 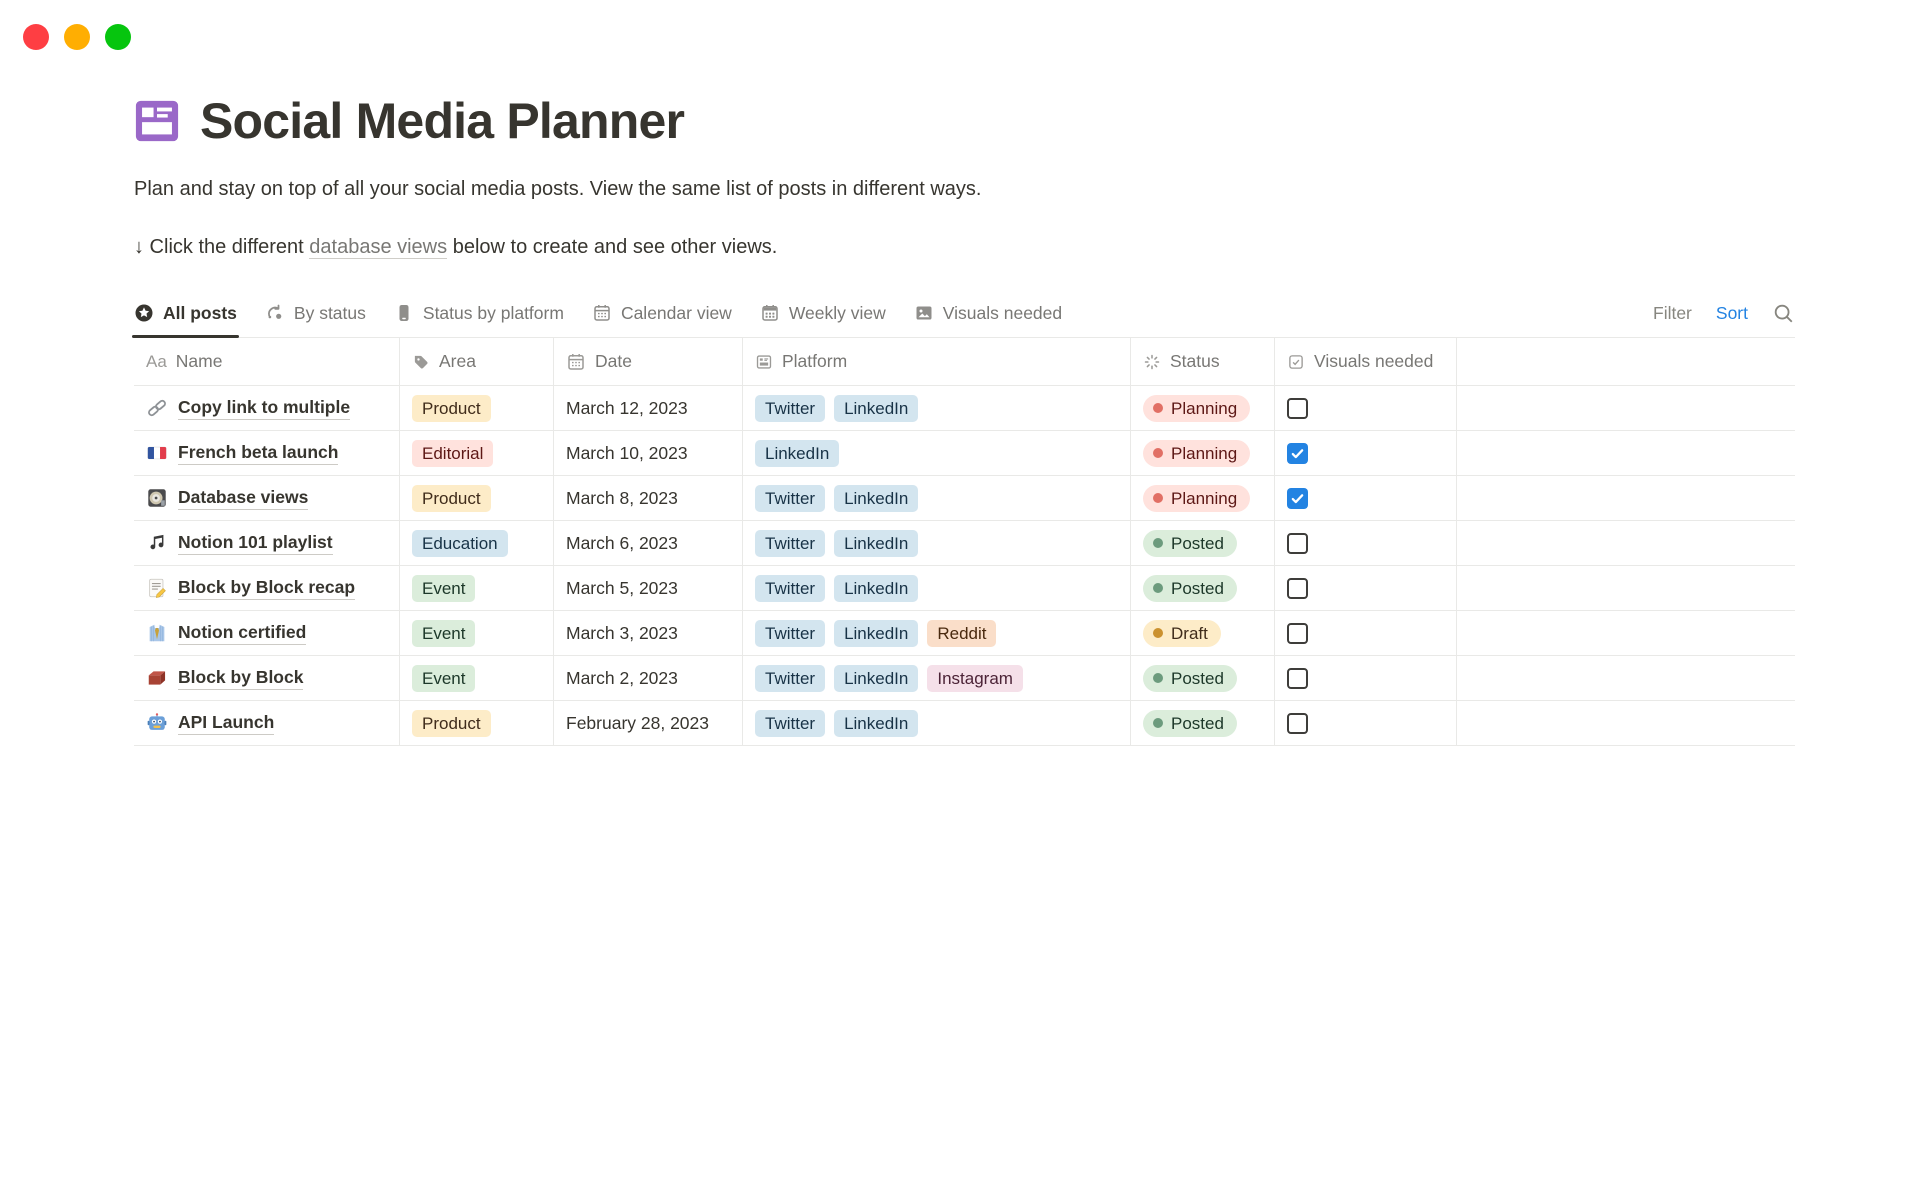 What do you see at coordinates (937, 453) in the screenshot?
I see `platform-cell: LinkedIn` at bounding box center [937, 453].